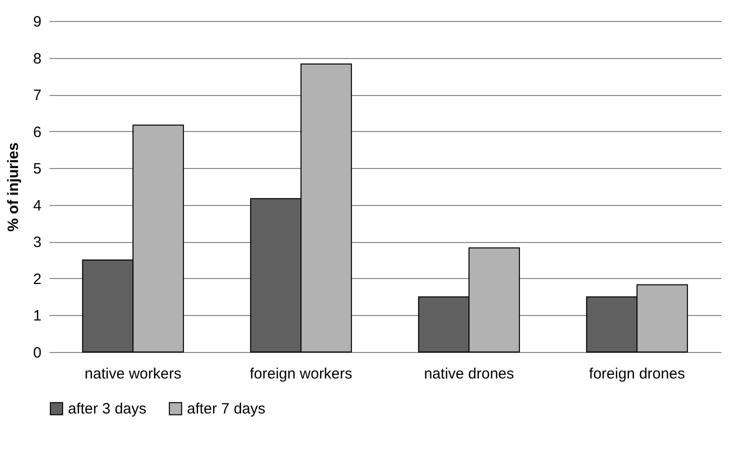 The image size is (745, 453). I want to click on x-tick-label: foreign drones, so click(637, 374).